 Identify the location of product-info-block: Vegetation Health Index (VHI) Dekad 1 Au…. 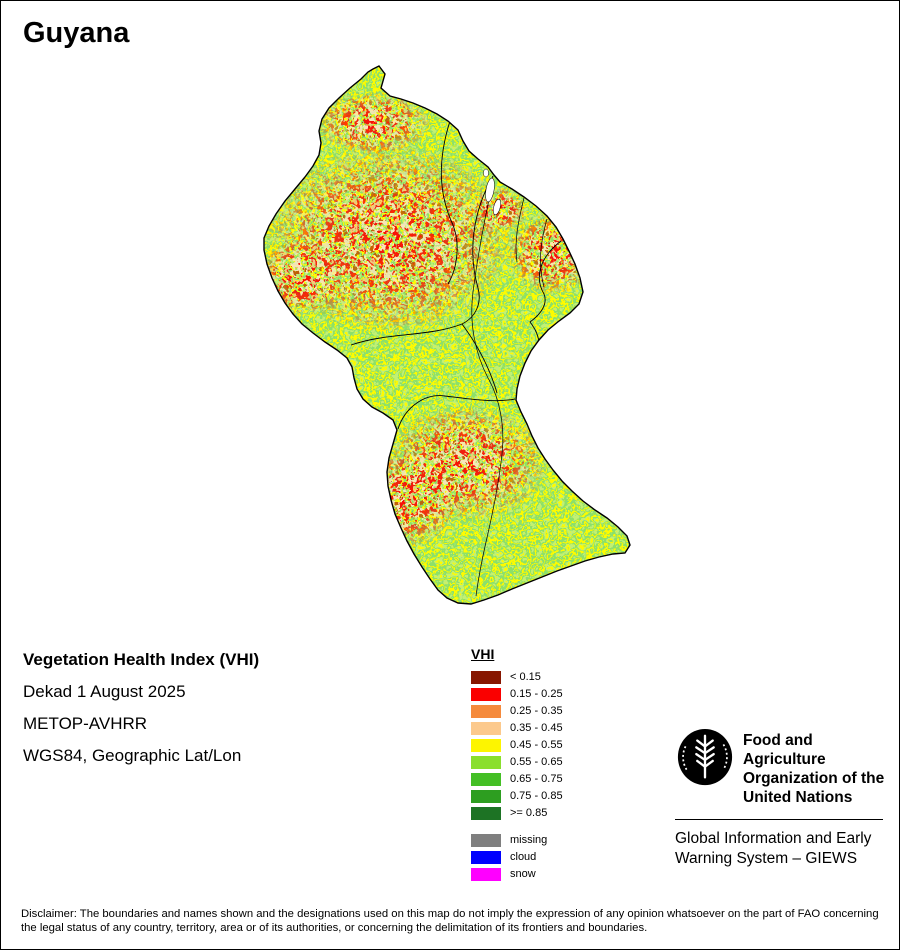
(141, 713).